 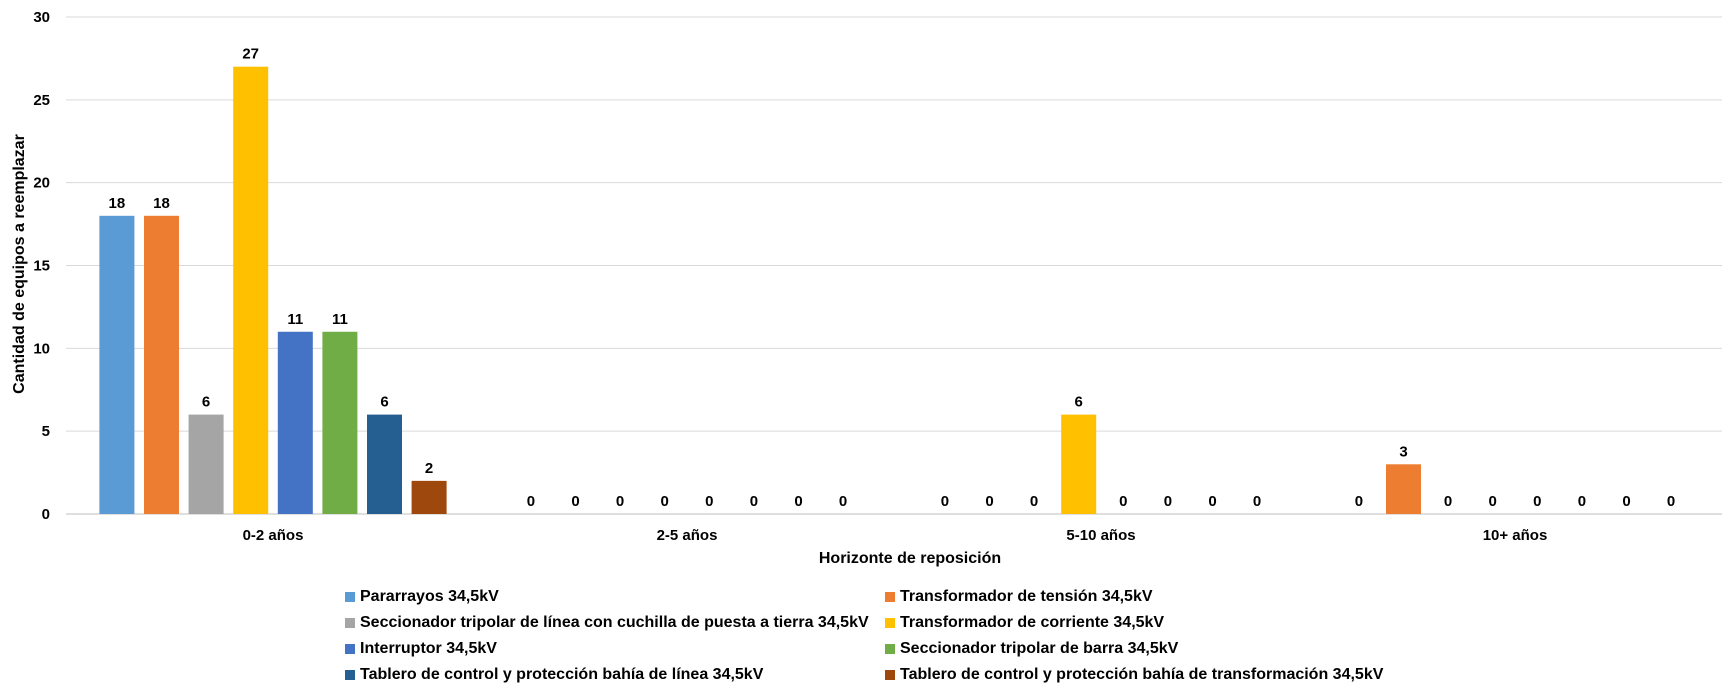 I want to click on legend-item: Transformador de corriente 34,5kV, so click(x=1155, y=623).